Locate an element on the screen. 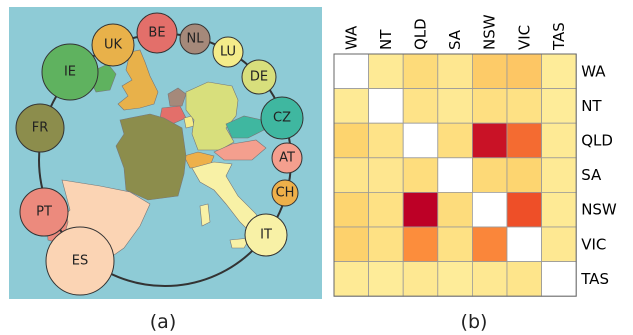 The width and height of the screenshot is (633, 335). column-label-vic: VIC is located at coordinates (524, 37).